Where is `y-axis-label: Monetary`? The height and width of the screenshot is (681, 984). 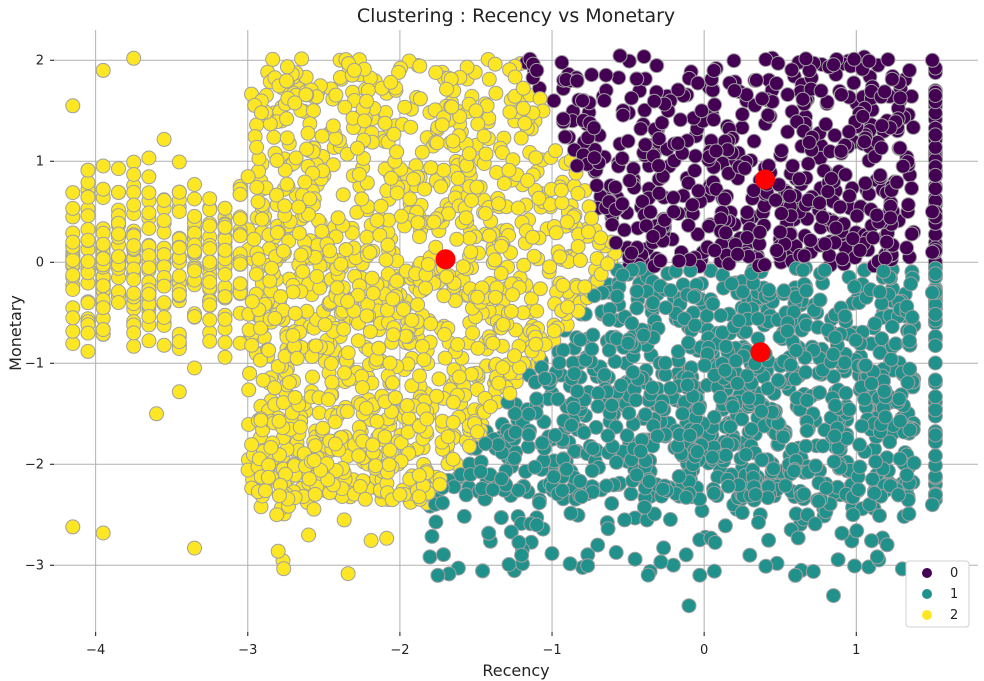
y-axis-label: Monetary is located at coordinates (15, 333).